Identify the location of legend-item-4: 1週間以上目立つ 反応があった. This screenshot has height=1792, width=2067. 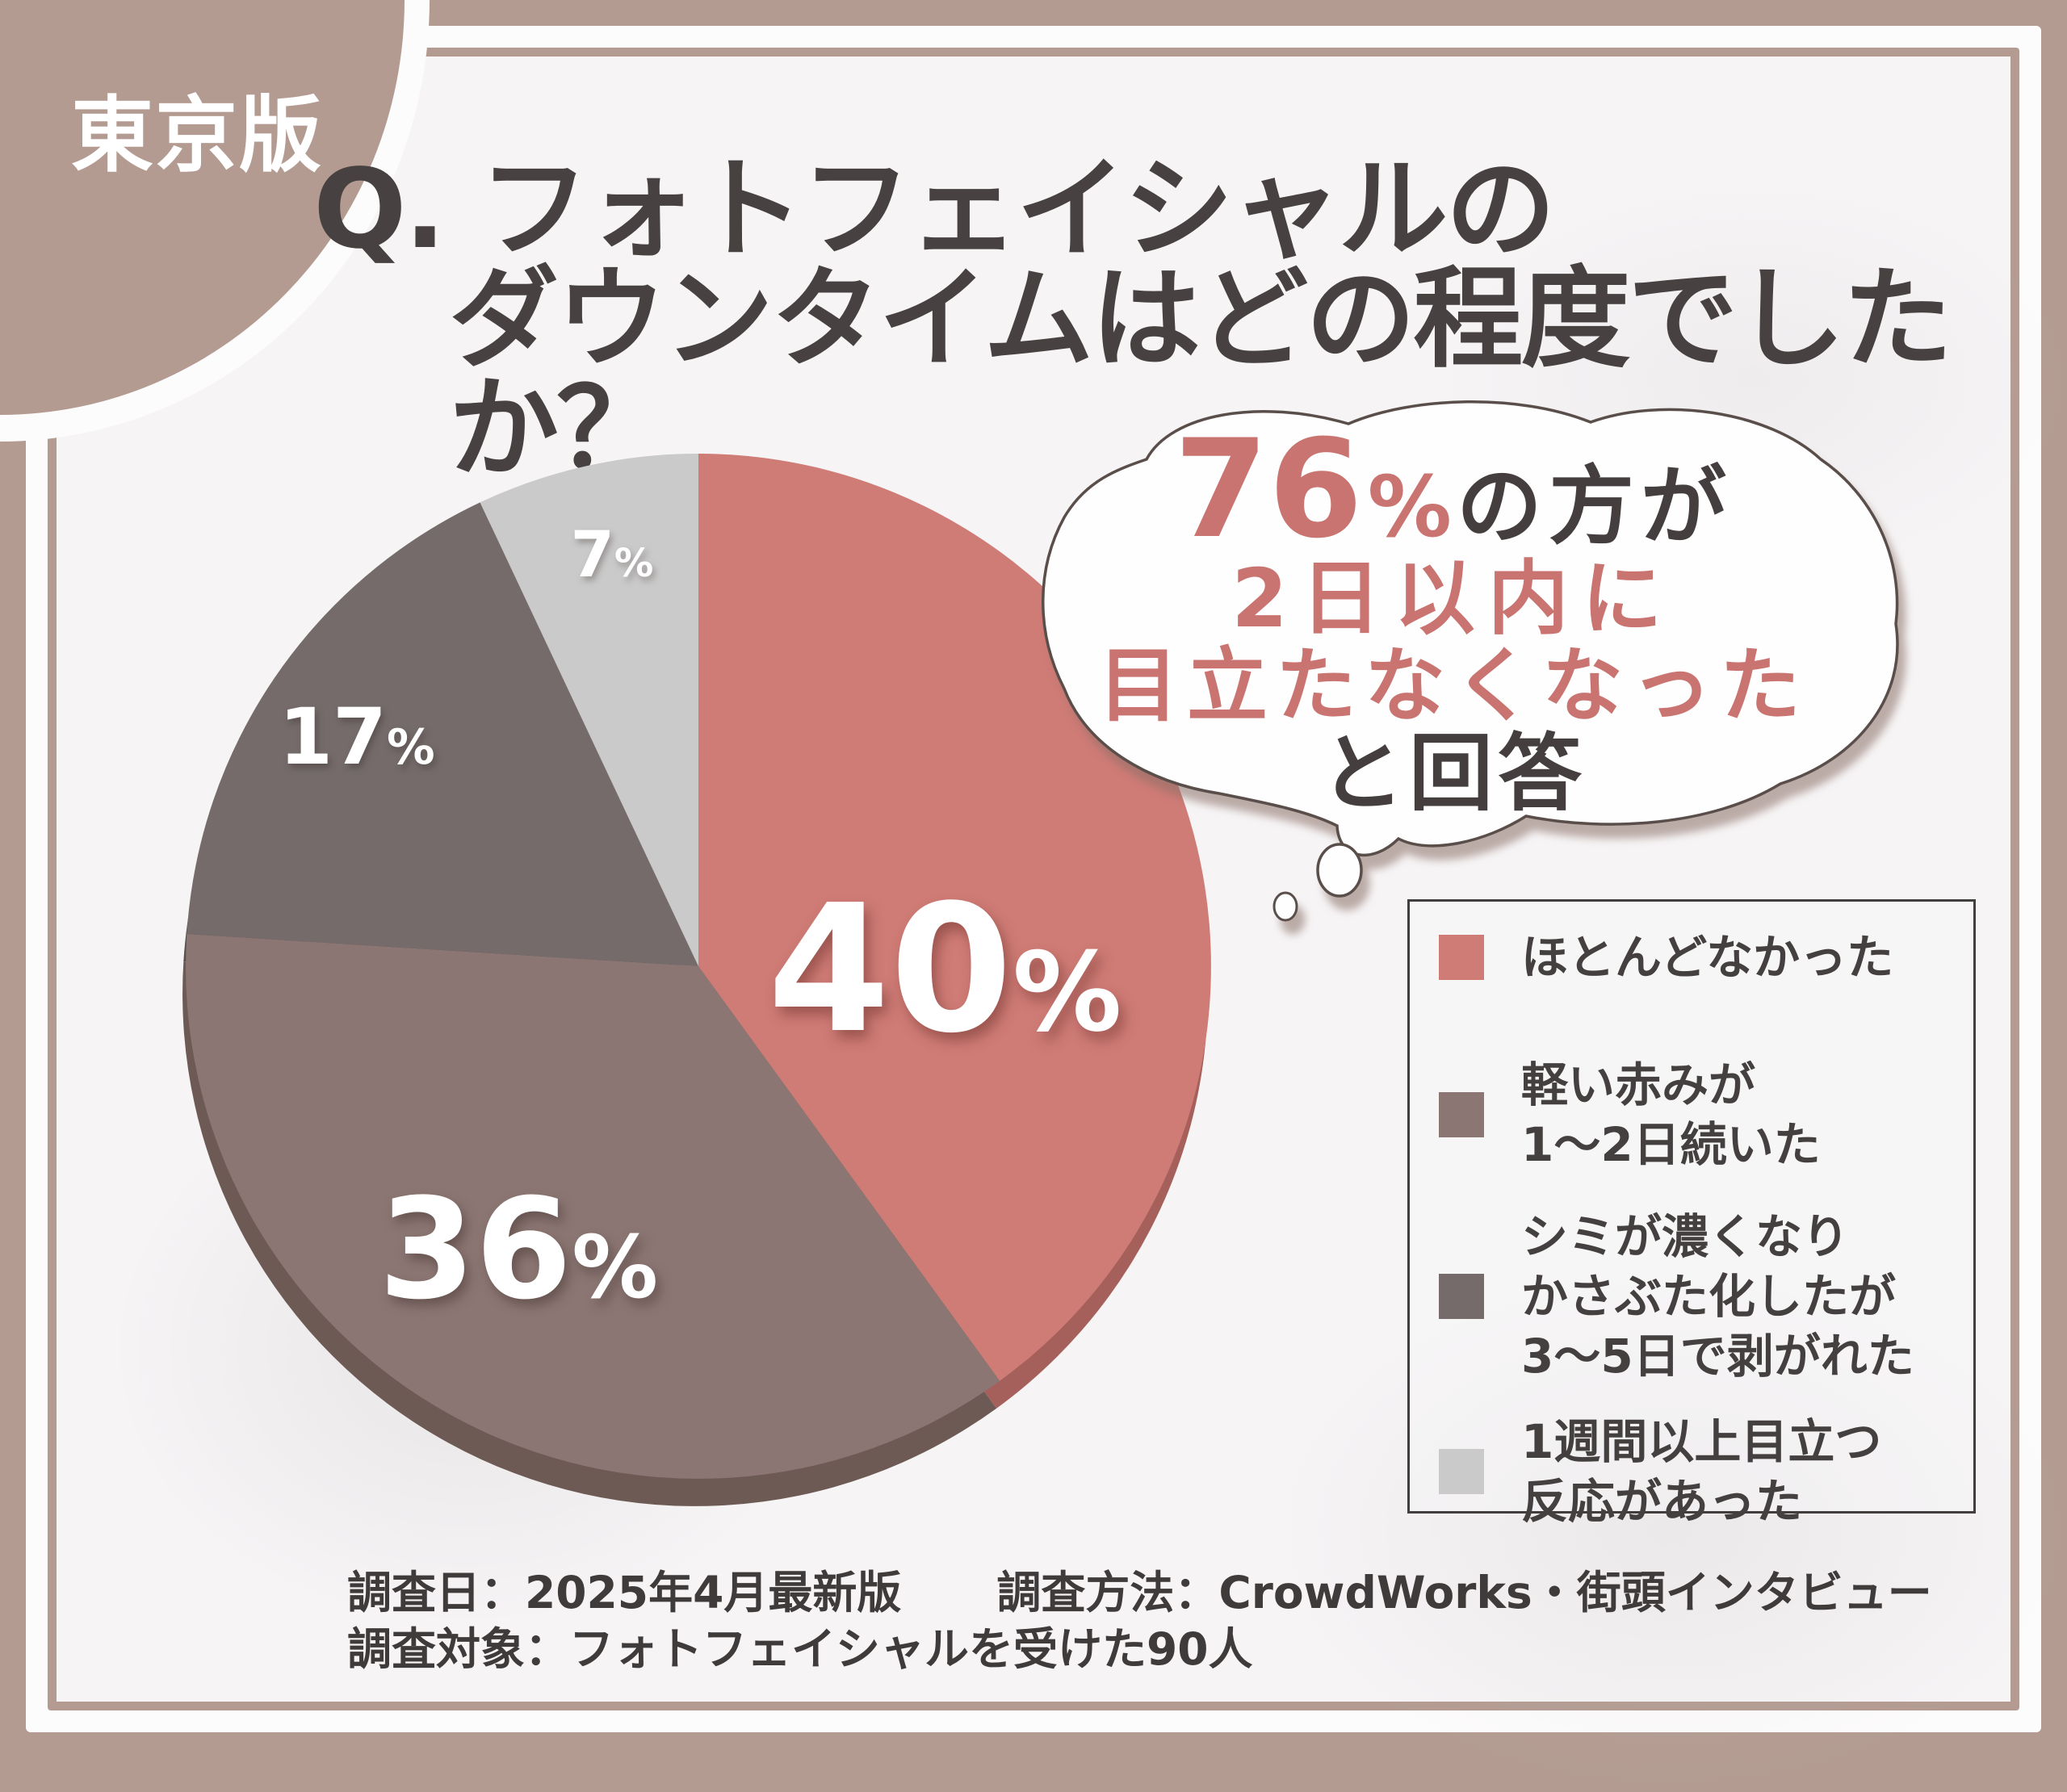
(1660, 1471).